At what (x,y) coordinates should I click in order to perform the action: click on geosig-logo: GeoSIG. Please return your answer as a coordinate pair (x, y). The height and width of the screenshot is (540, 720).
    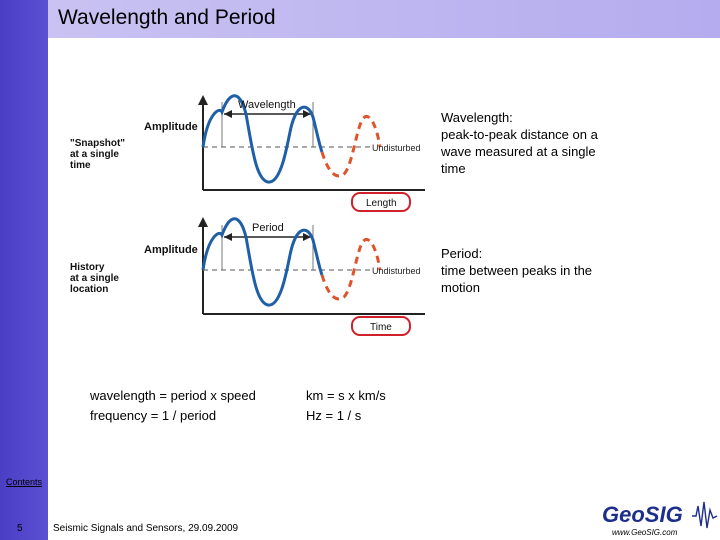
    Looking at the image, I should click on (660, 515).